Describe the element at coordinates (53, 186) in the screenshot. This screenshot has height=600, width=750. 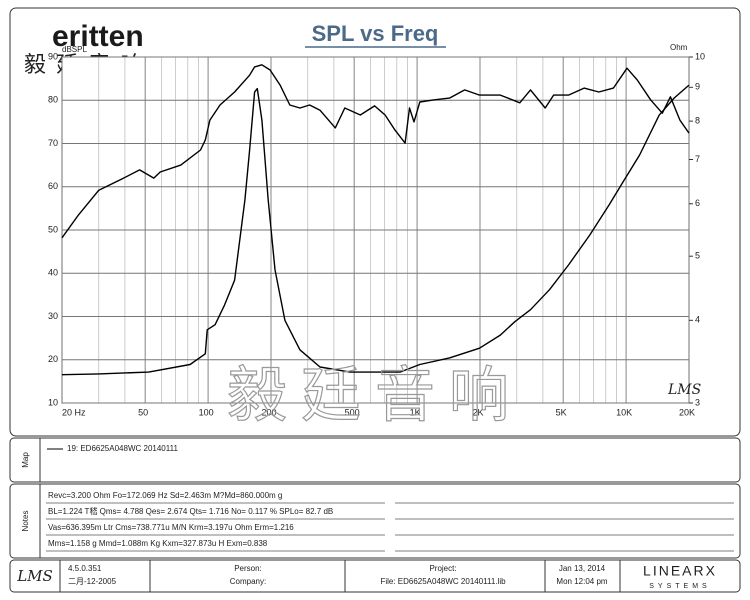
I see `y-tick-label: 60` at that location.